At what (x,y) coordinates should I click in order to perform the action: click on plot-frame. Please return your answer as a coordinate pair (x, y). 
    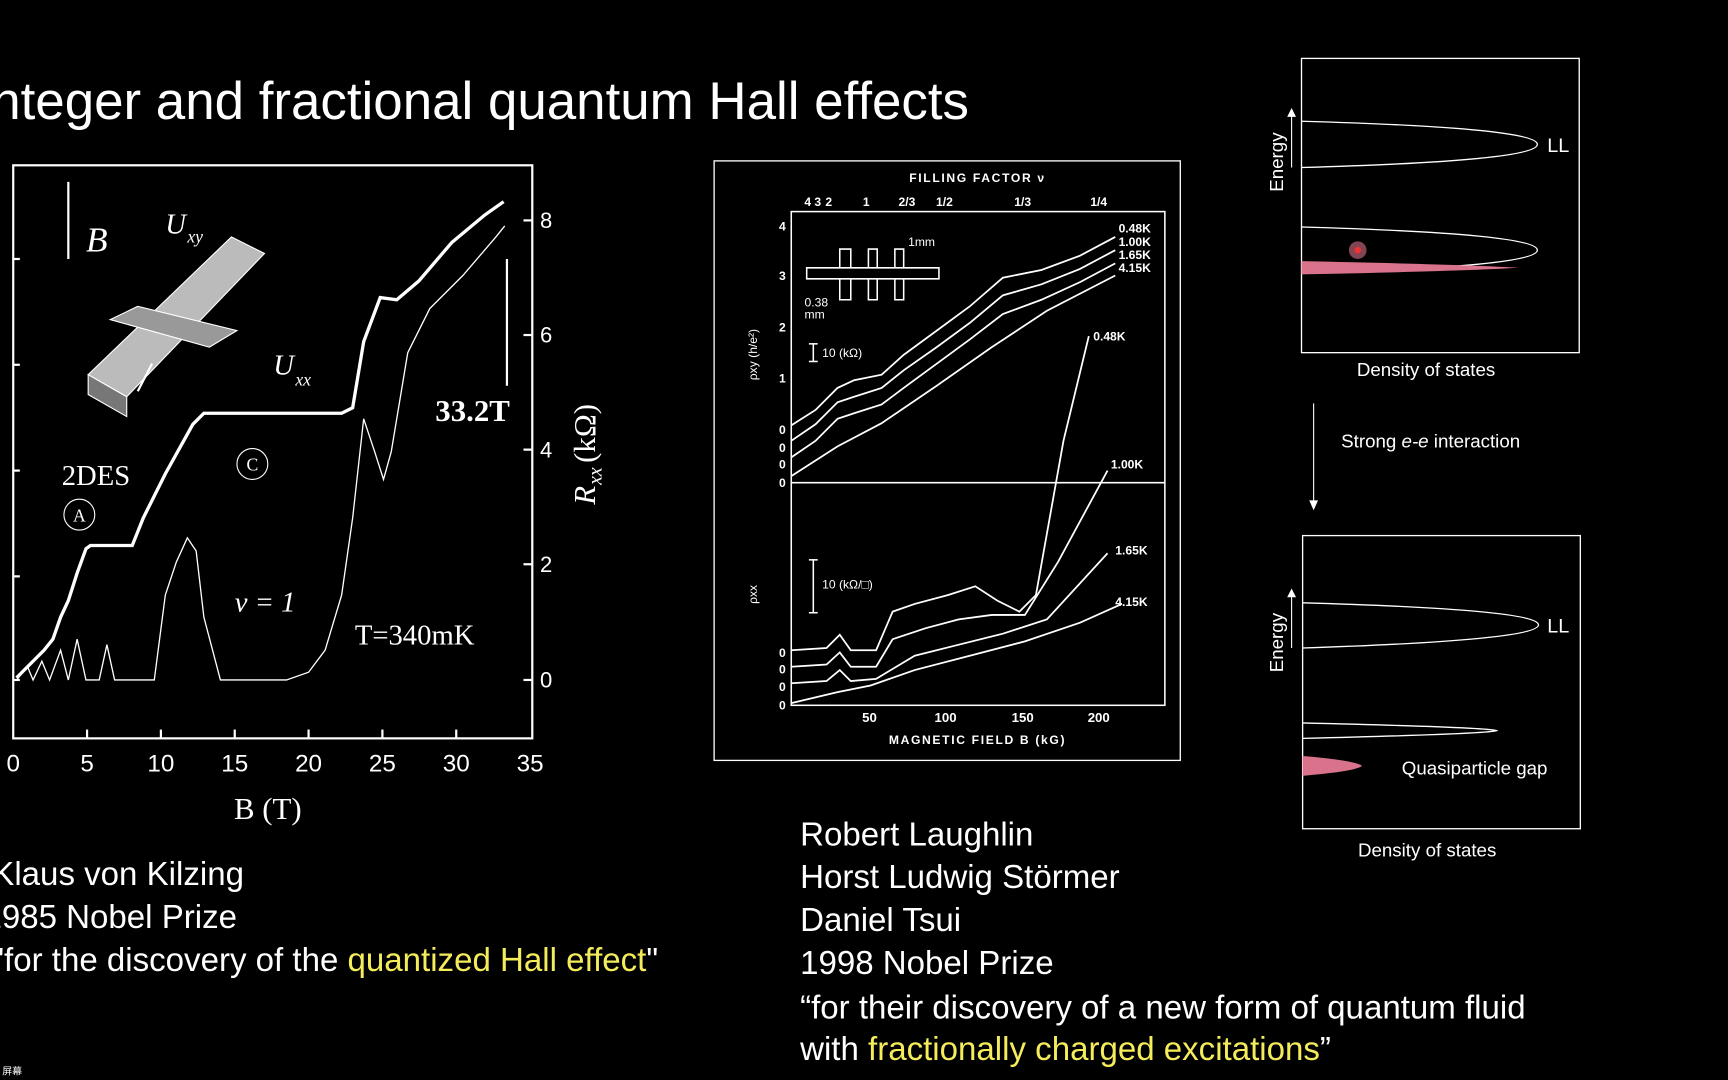
    Looking at the image, I should click on (978, 458).